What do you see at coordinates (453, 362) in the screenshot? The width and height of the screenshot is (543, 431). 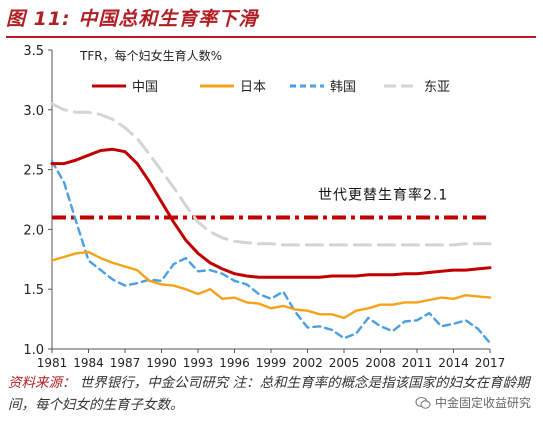 I see `x-tick-label: 2014` at bounding box center [453, 362].